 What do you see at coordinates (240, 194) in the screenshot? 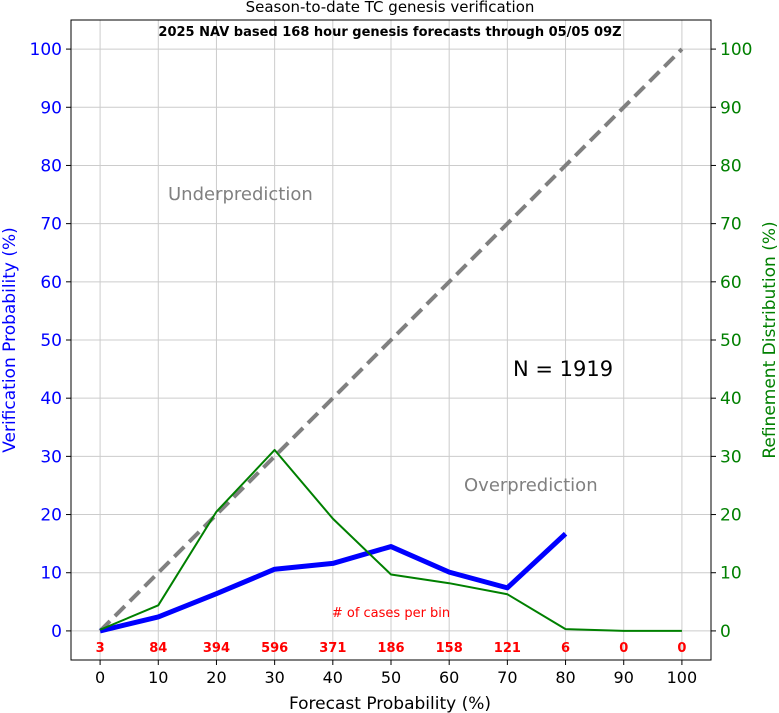
I see `underprediction-annotation: Underprediction` at bounding box center [240, 194].